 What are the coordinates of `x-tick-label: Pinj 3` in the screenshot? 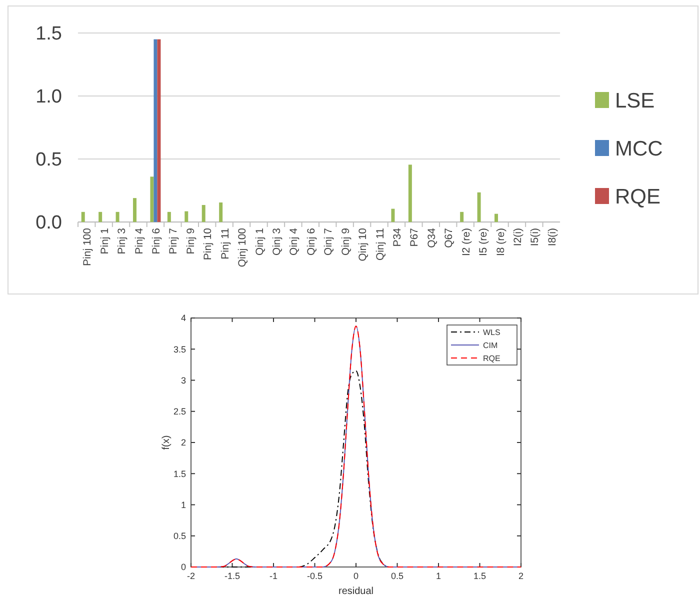 It's located at (122, 241).